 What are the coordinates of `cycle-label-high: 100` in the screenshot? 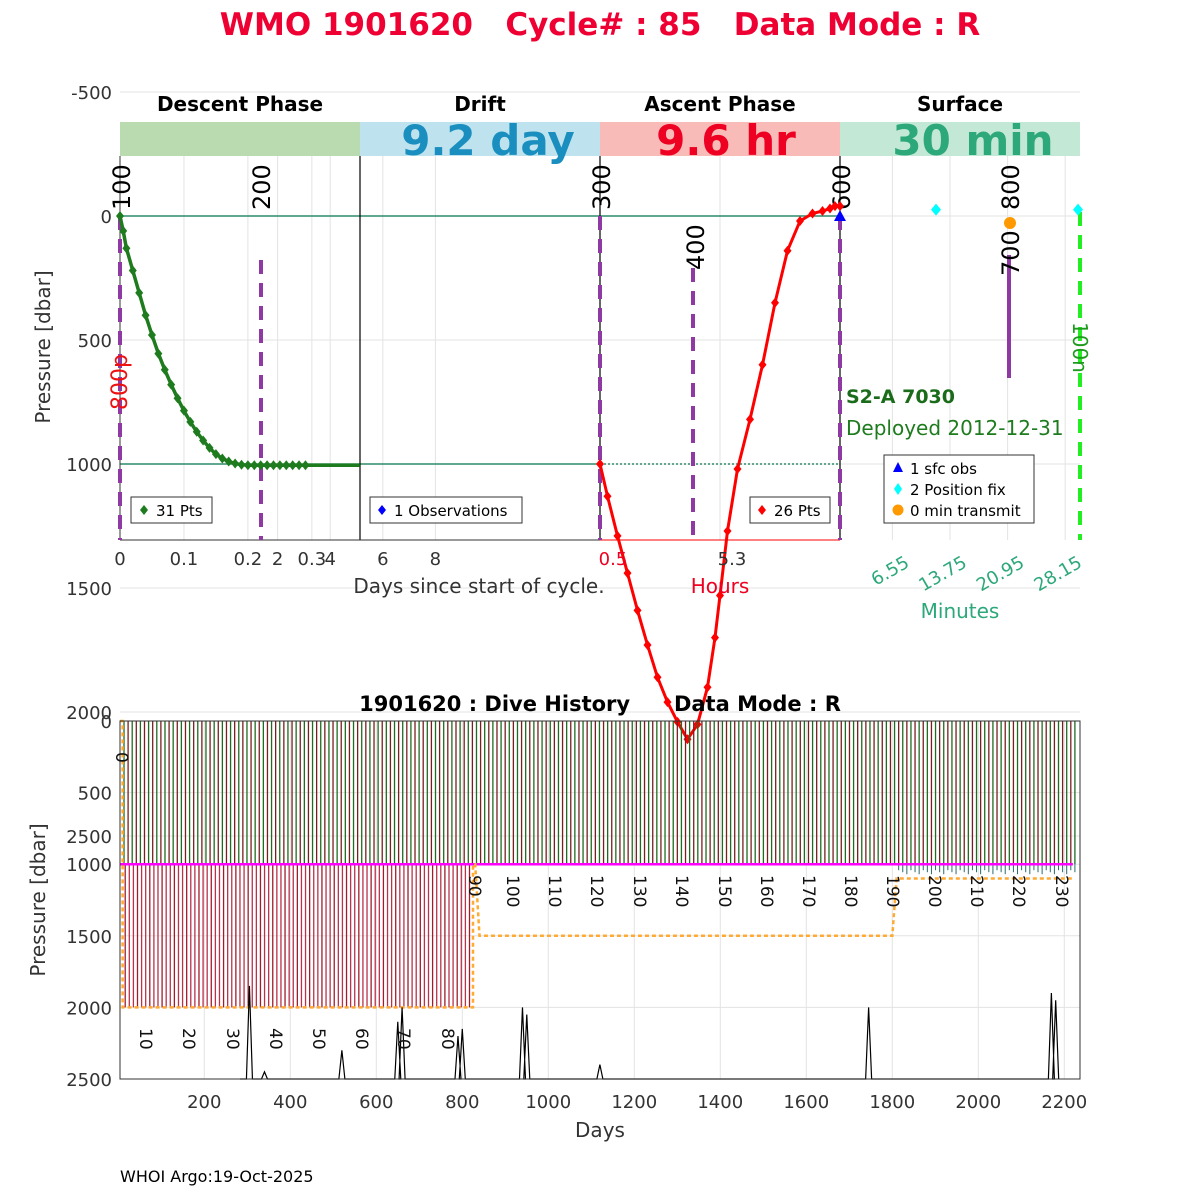 It's located at (512, 891).